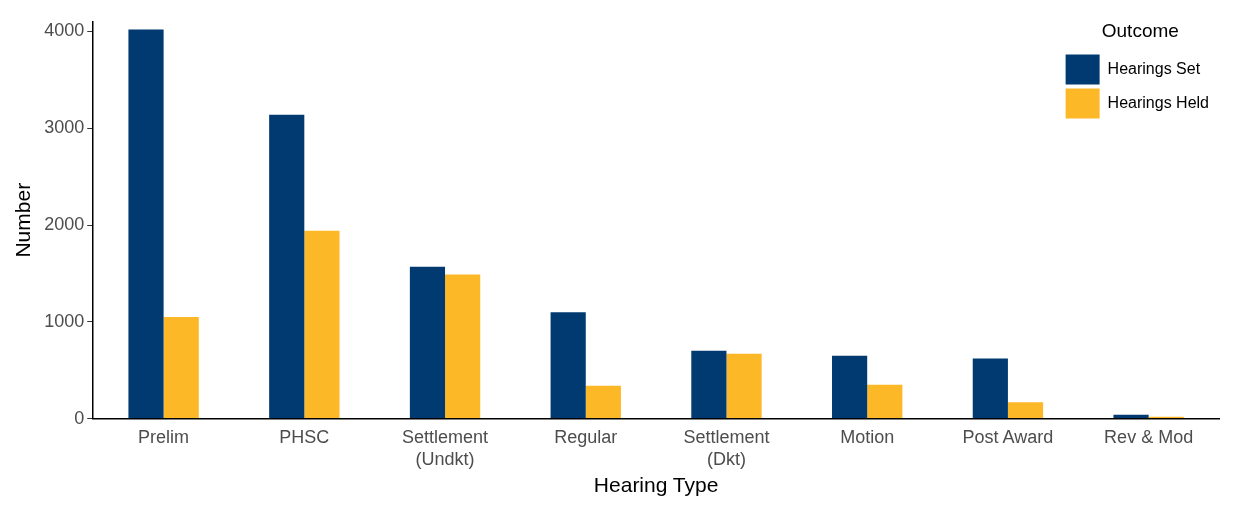 Image resolution: width=1233 pixels, height=511 pixels. I want to click on x-tick-label: Post Award, so click(1008, 437).